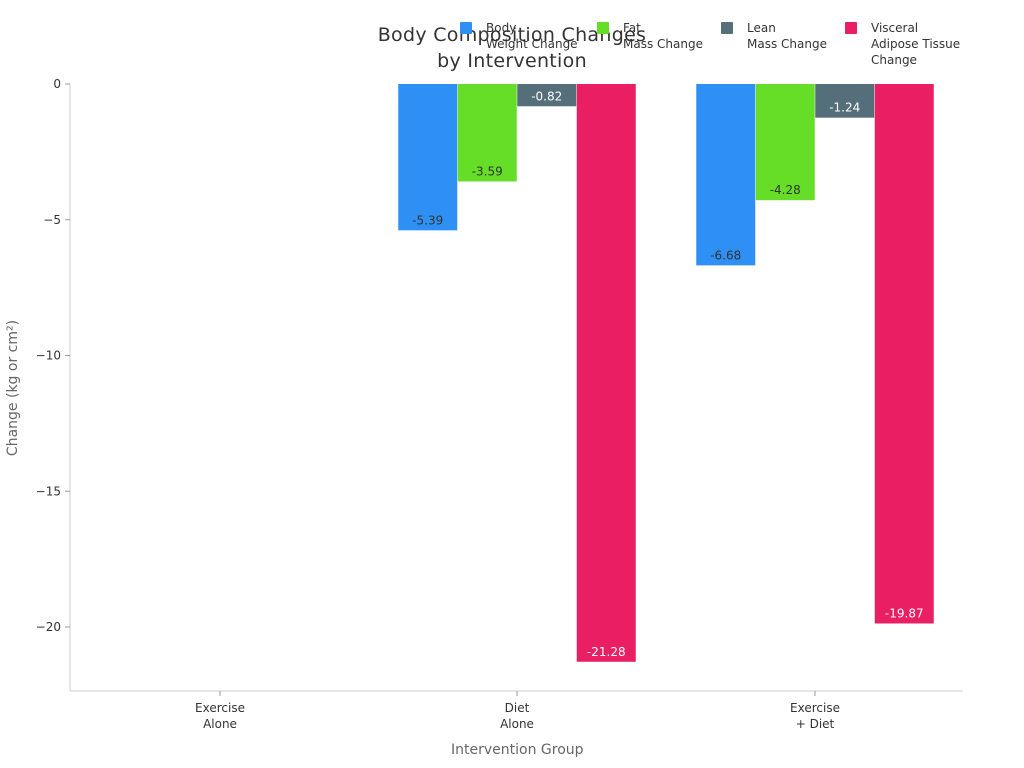 The image size is (1024, 768). I want to click on legend-item-body-weight: Body Weight Change, so click(519, 36).